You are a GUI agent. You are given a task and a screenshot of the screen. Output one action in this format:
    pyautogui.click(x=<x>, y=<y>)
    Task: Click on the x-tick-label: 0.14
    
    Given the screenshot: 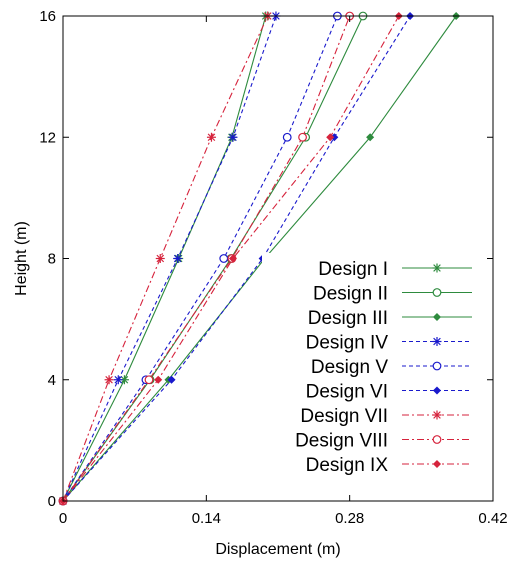 What is the action you would take?
    pyautogui.click(x=206, y=518)
    